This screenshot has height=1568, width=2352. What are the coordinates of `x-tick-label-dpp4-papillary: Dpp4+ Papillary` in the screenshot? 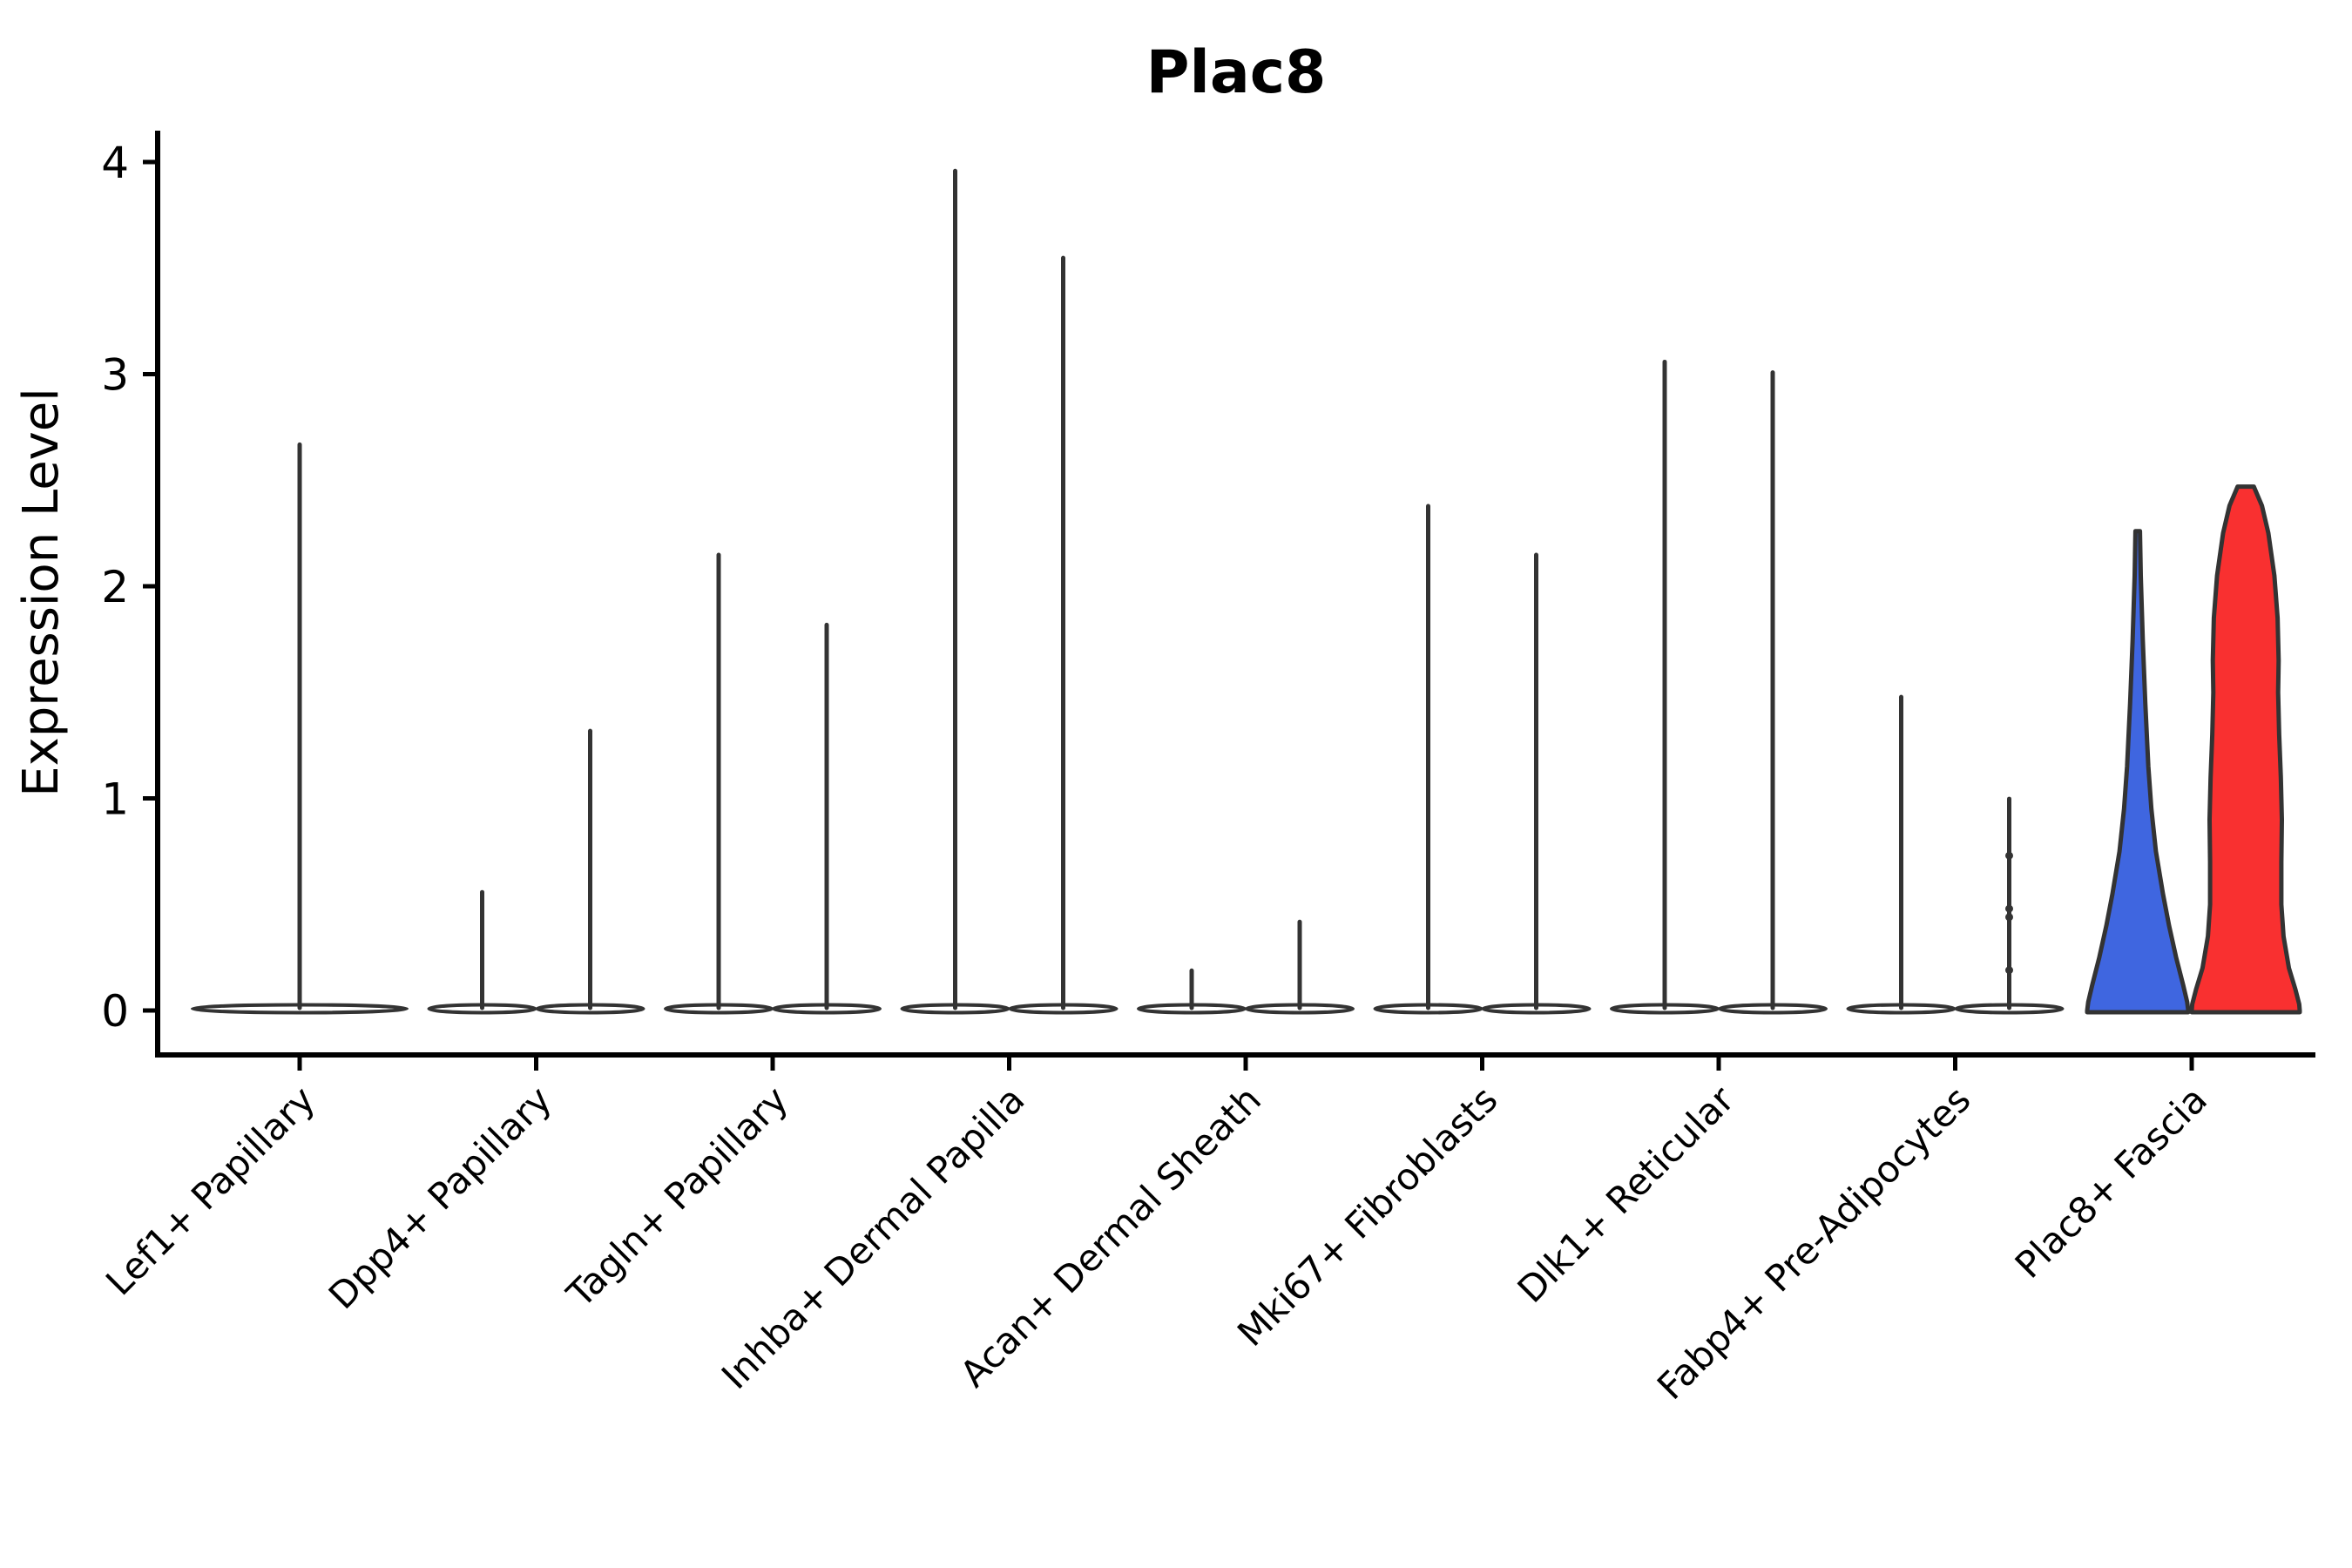 It's located at (440, 1197).